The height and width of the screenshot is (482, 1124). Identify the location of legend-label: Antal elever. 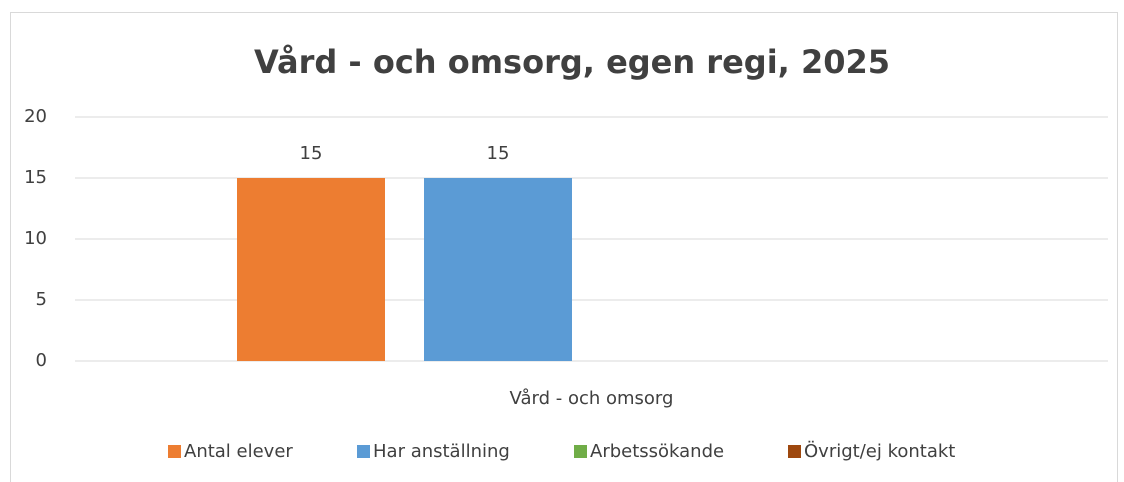
(238, 451).